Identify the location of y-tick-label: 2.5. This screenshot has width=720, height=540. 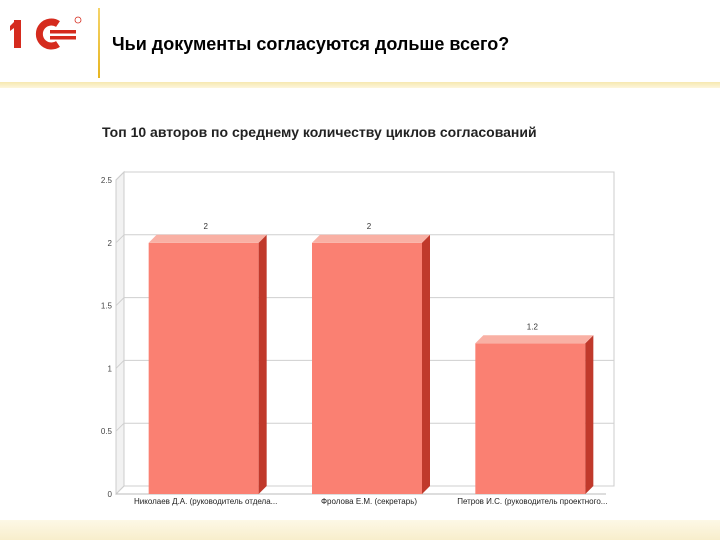
(107, 180).